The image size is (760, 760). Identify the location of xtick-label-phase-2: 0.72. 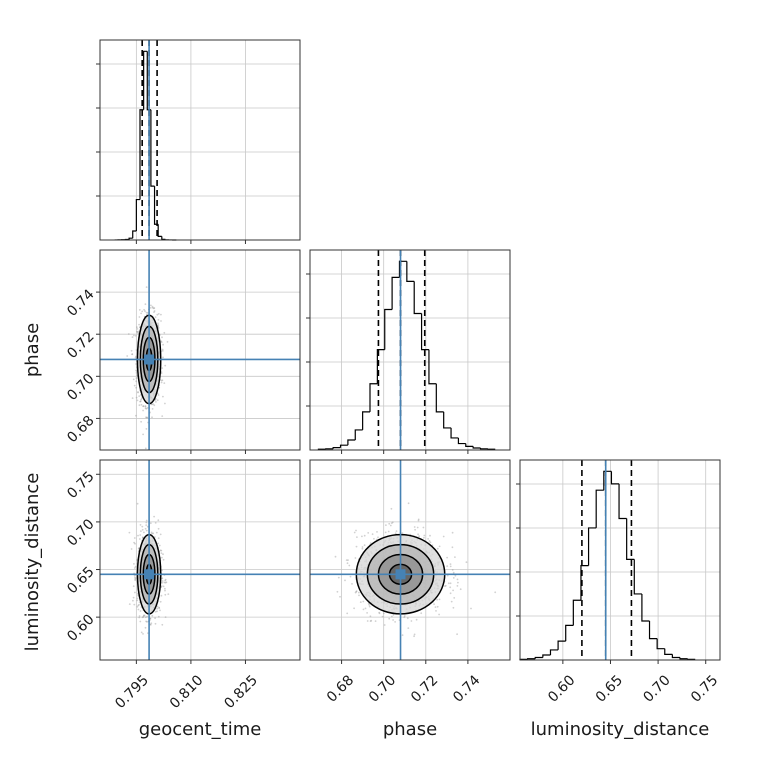
(424, 688).